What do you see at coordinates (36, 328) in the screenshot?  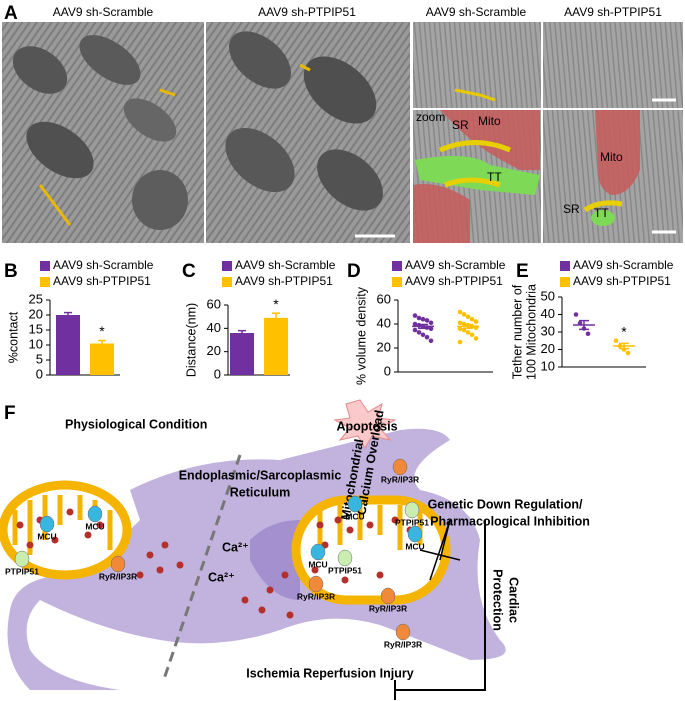 I see `y-tick-label: 15` at bounding box center [36, 328].